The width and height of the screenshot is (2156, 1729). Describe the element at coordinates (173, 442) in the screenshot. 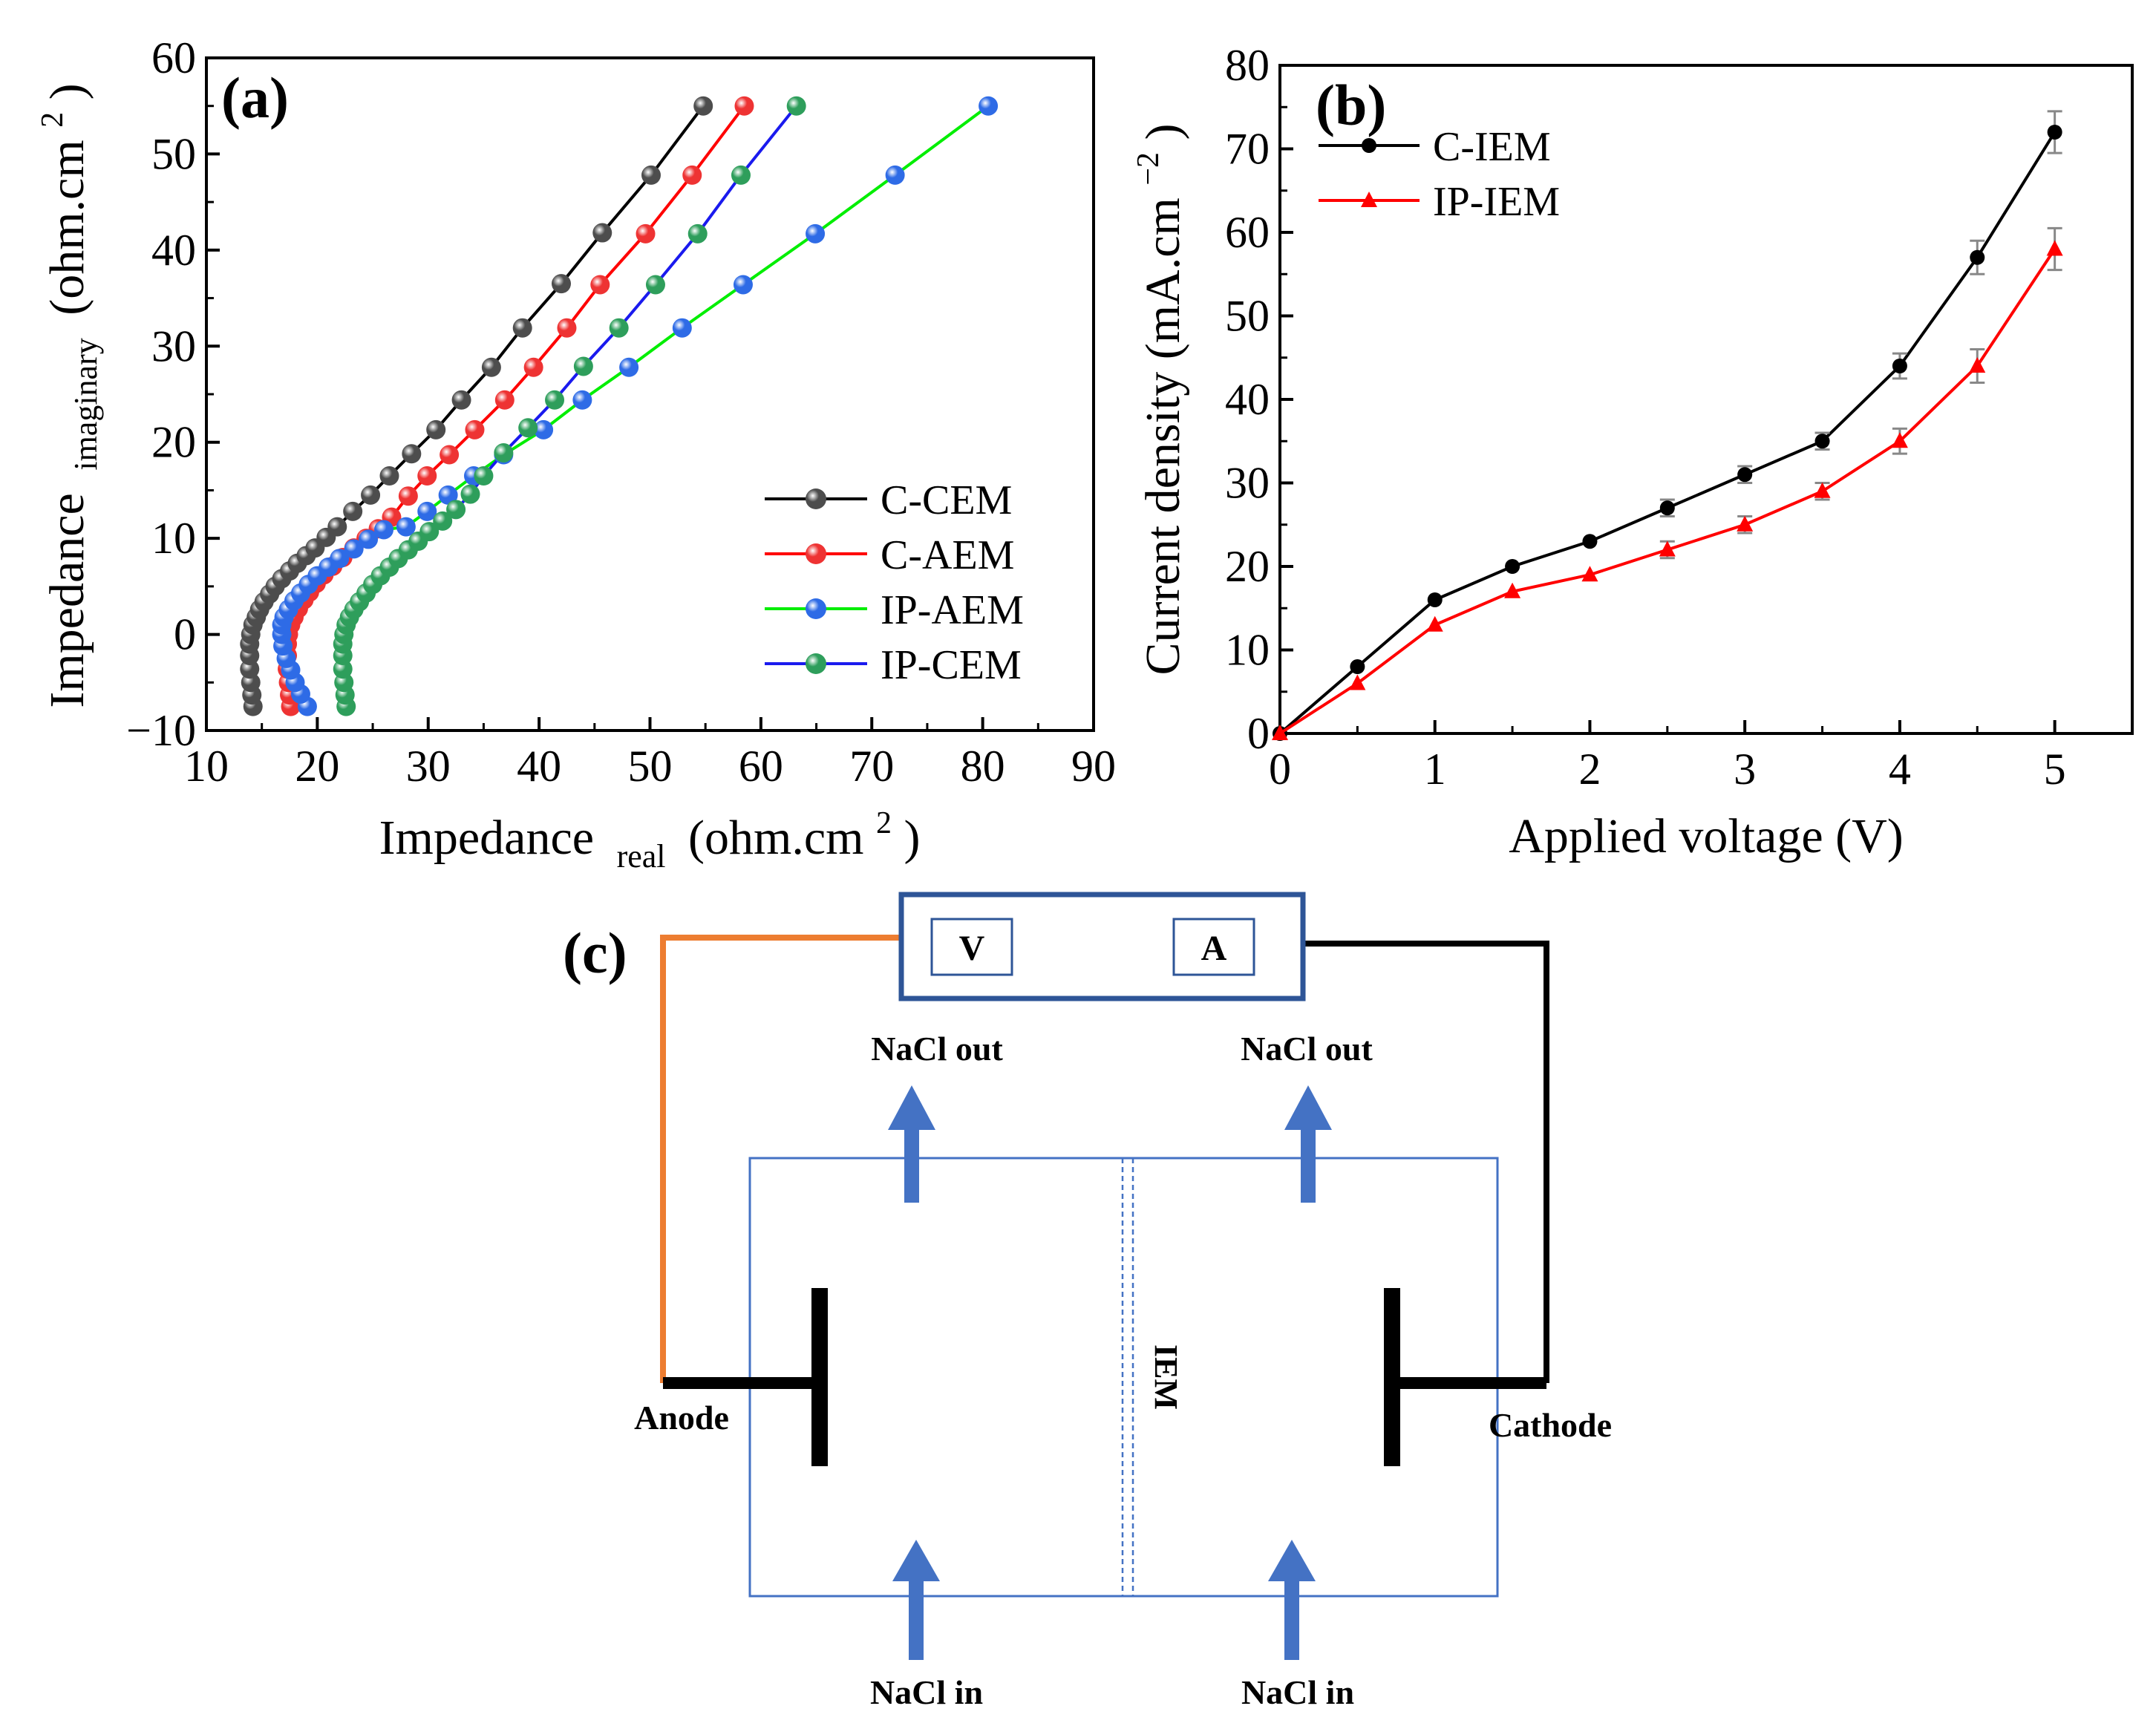

I see `a-y-tick-label: 20` at that location.